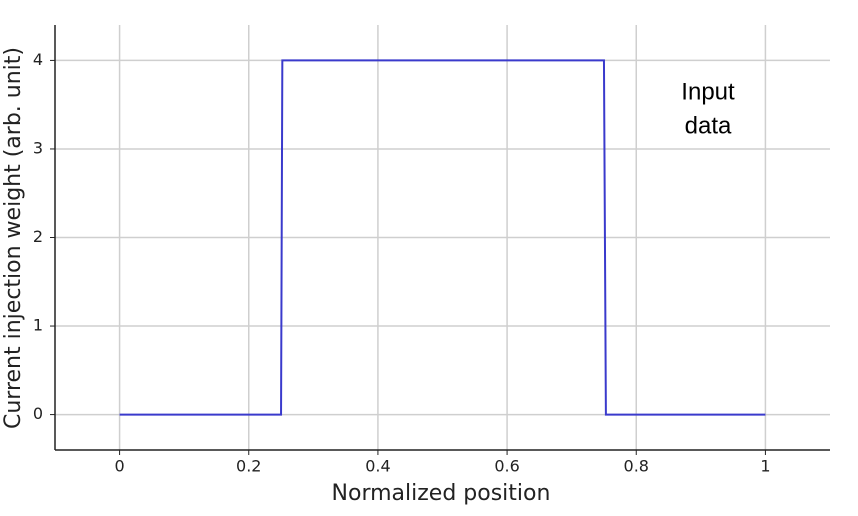  Describe the element at coordinates (377, 466) in the screenshot. I see `x-tick-label: 0.4` at that location.